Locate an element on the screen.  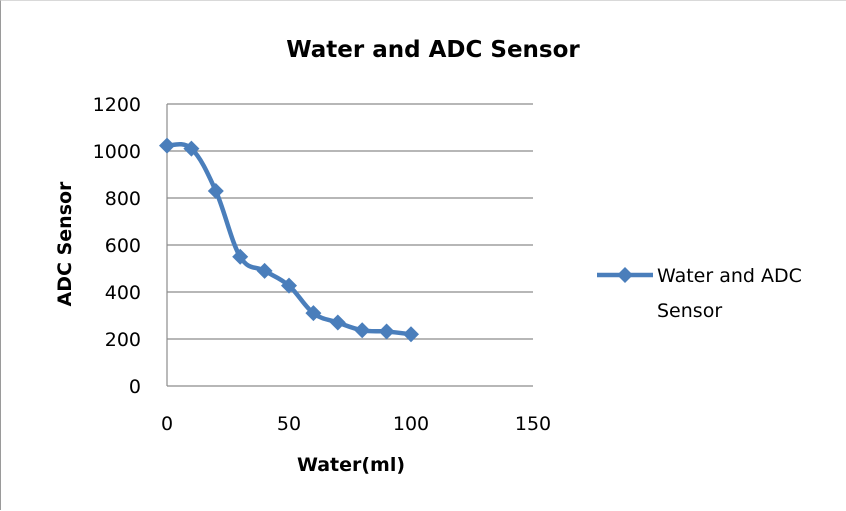
series-layer is located at coordinates (289, 240).